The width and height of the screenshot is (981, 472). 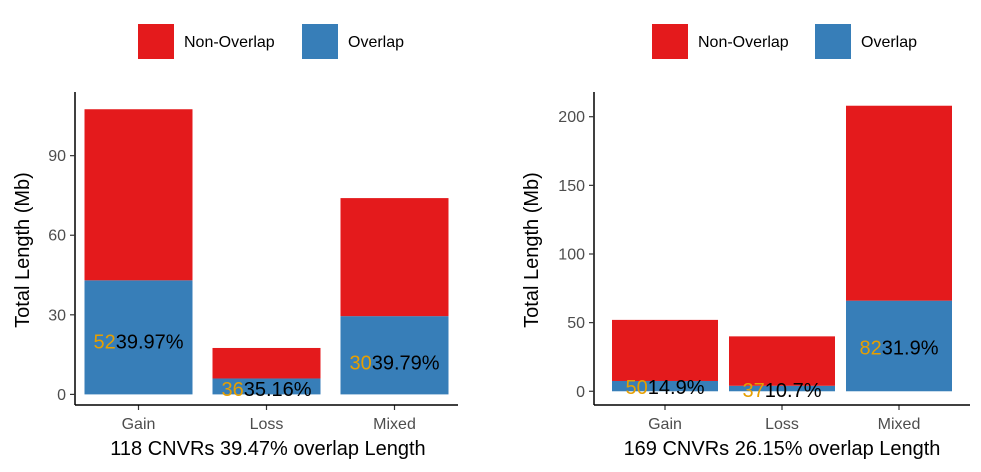 I want to click on bar-label-mixed: 8231.9%, so click(x=899, y=348).